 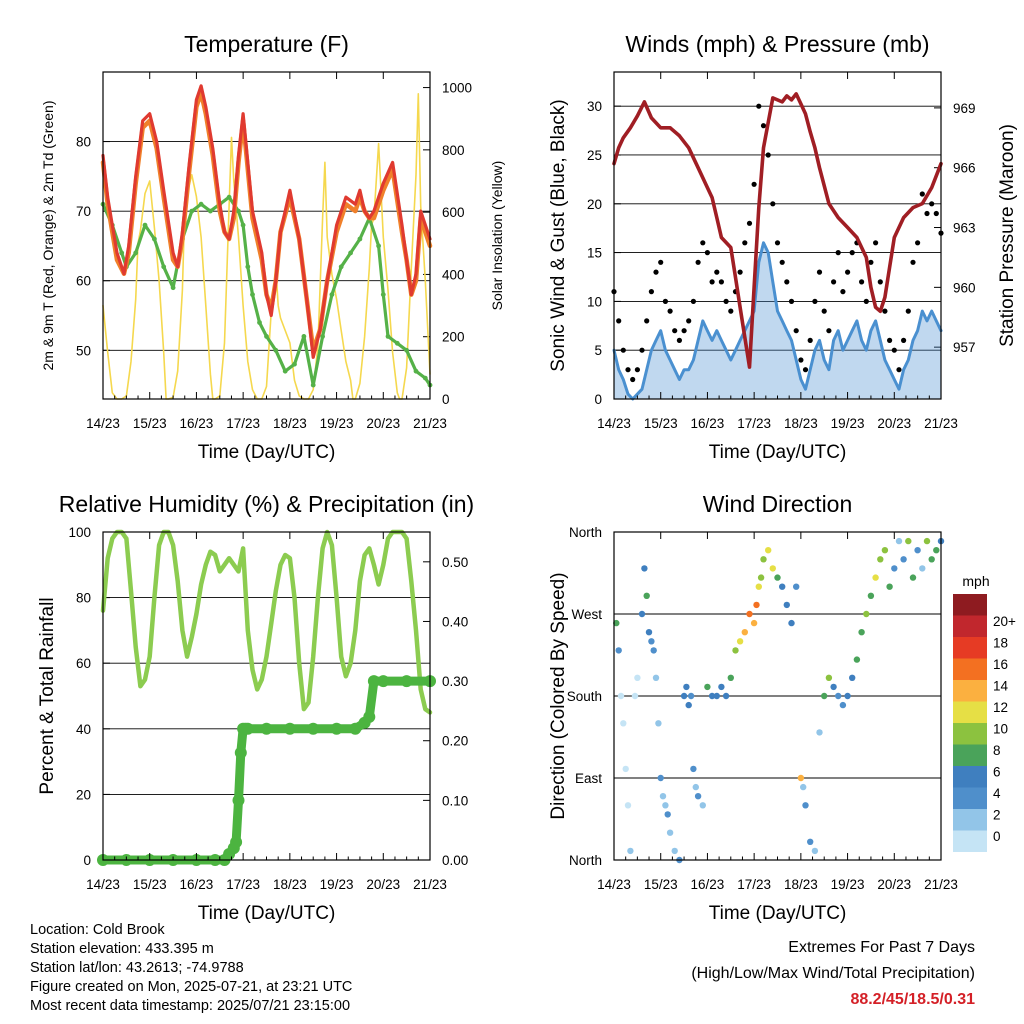 What do you see at coordinates (137, 968) in the screenshot?
I see `latlon-text: Station lat/lon: 43.2613; -74.9788` at bounding box center [137, 968].